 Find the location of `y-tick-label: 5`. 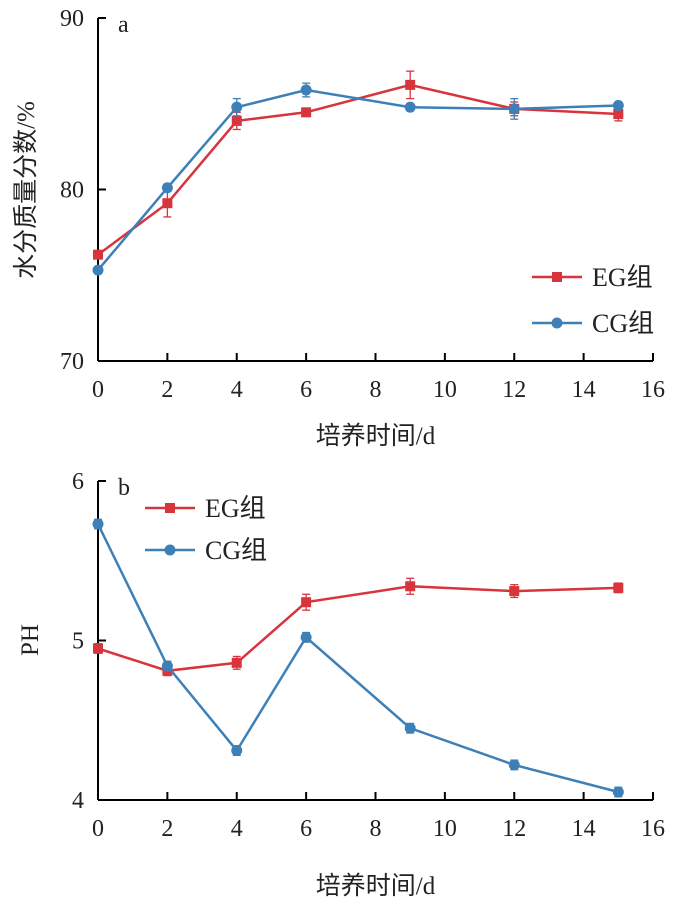

y-tick-label: 5 is located at coordinates (78, 642).